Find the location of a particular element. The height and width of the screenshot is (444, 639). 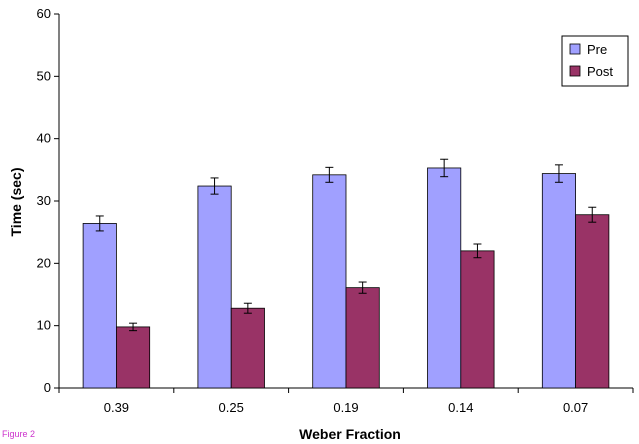

y-tick-label: 0 is located at coordinates (47, 387).